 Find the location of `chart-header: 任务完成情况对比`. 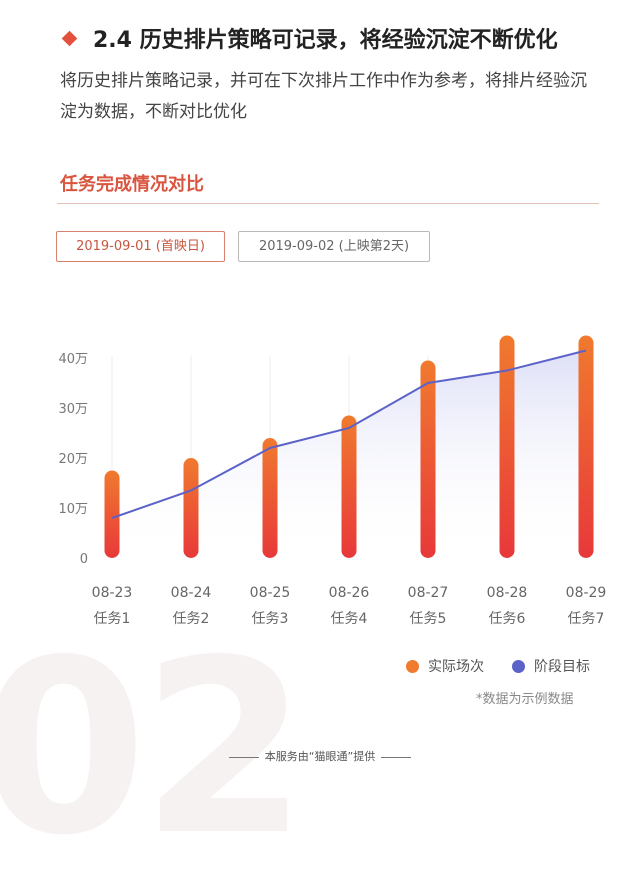

chart-header: 任务完成情况对比 is located at coordinates (132, 184).